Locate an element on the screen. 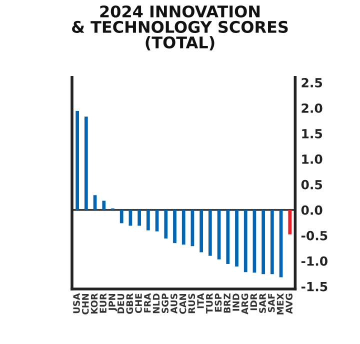  x-tick-label: GBR is located at coordinates (130, 303).